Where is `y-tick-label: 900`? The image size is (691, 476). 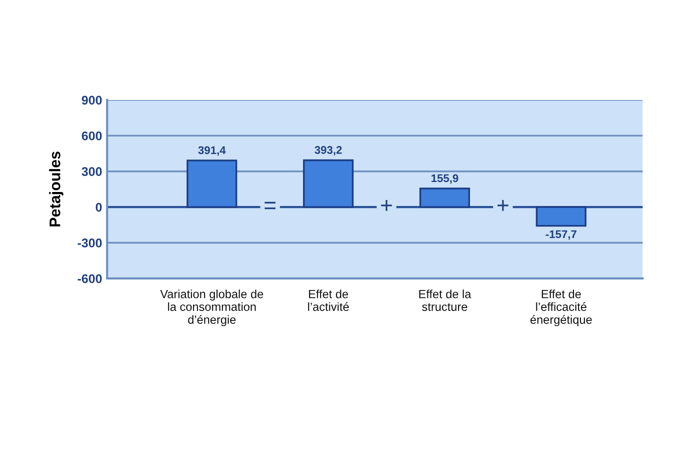 y-tick-label: 900 is located at coordinates (92, 100).